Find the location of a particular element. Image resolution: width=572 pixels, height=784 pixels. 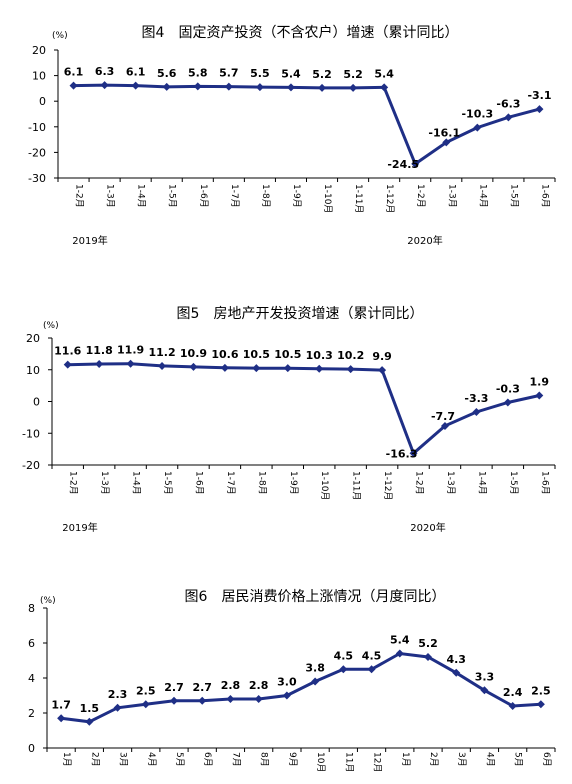

x-tick-label: 7月 is located at coordinates (235, 759).